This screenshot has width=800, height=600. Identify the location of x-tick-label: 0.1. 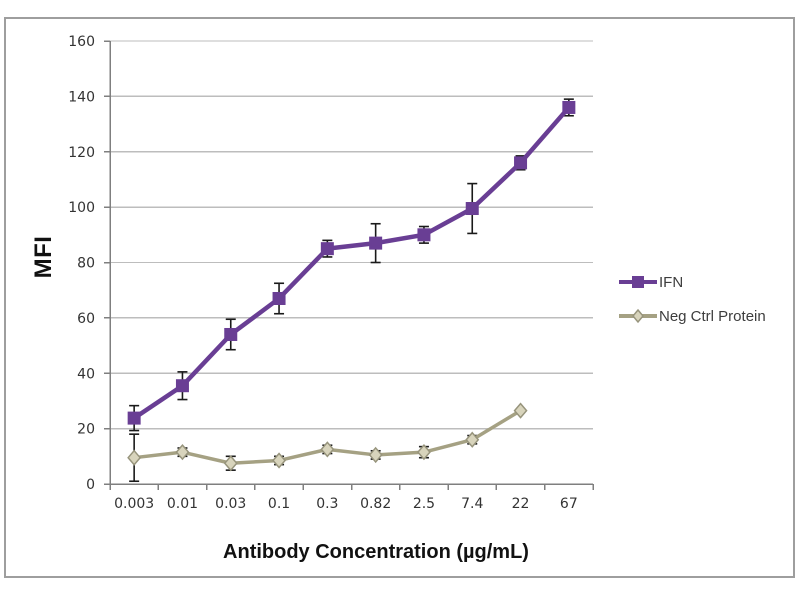
(279, 504).